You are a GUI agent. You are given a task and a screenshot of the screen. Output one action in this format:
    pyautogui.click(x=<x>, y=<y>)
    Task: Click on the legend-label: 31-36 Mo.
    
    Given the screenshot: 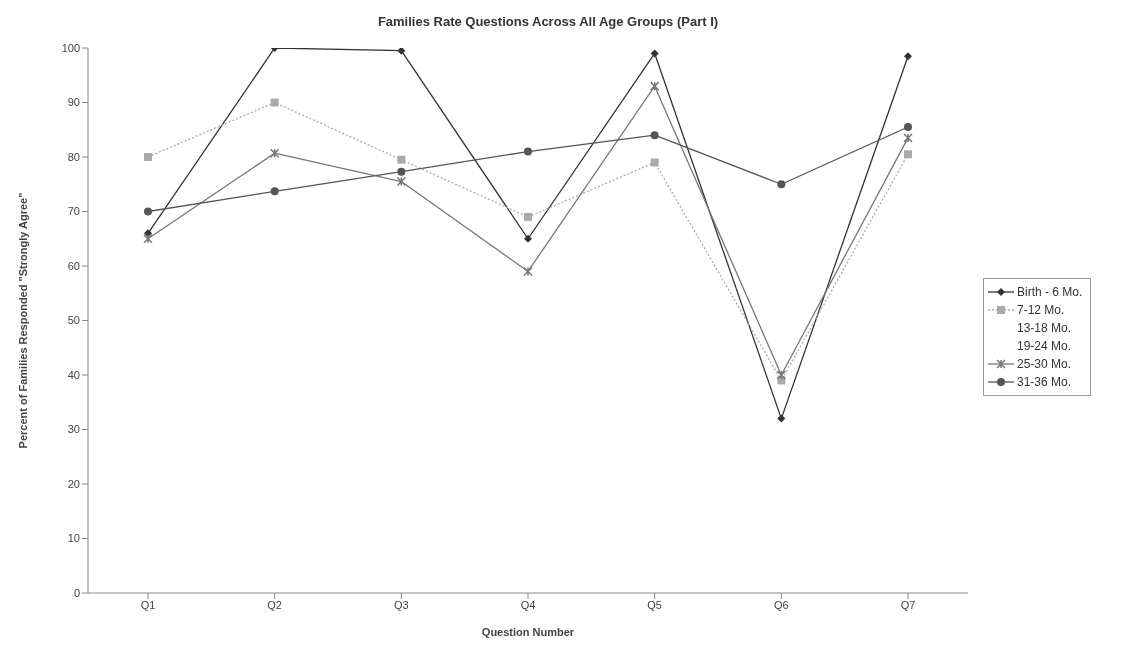 What is the action you would take?
    pyautogui.click(x=1044, y=382)
    